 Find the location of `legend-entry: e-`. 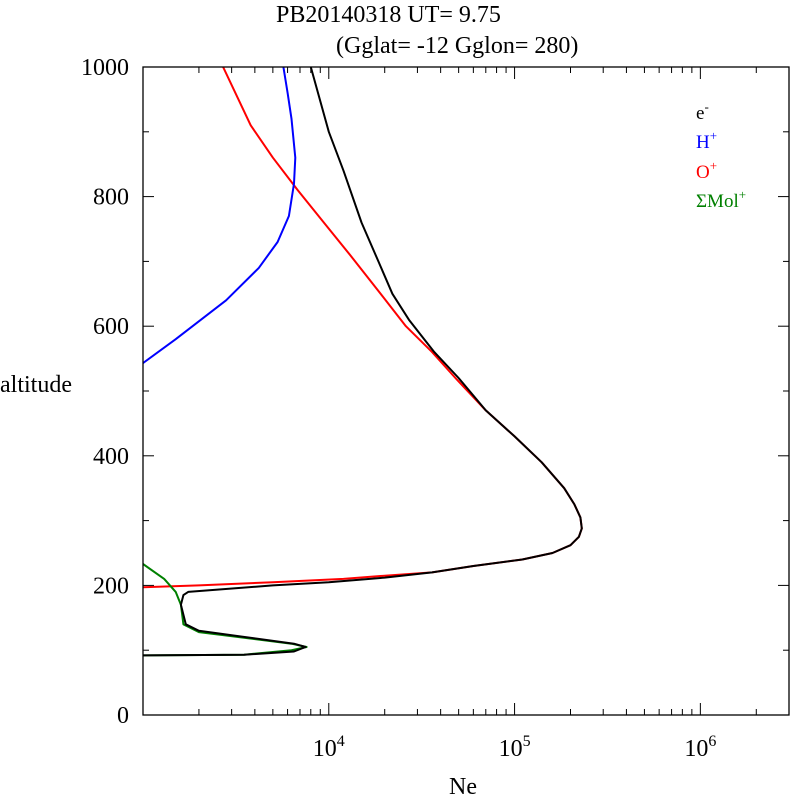

legend-entry: e- is located at coordinates (702, 111).